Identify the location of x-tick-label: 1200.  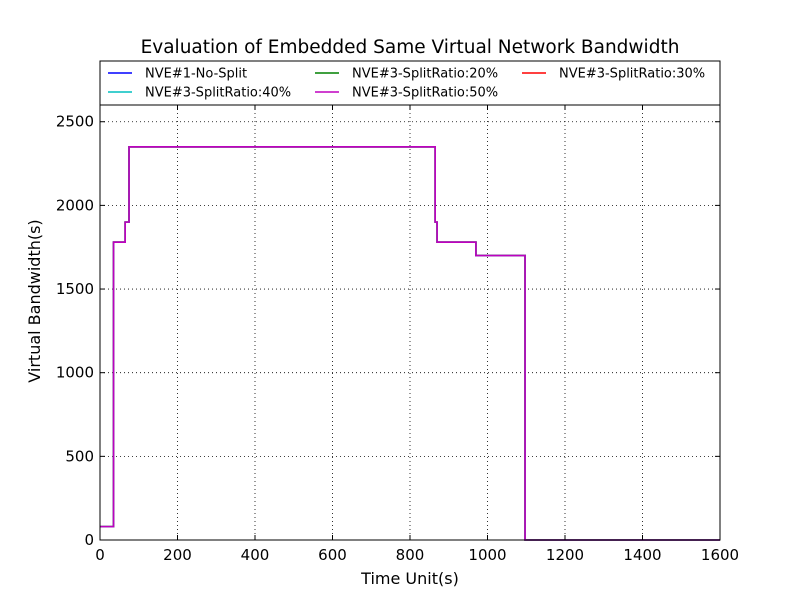
(565, 555).